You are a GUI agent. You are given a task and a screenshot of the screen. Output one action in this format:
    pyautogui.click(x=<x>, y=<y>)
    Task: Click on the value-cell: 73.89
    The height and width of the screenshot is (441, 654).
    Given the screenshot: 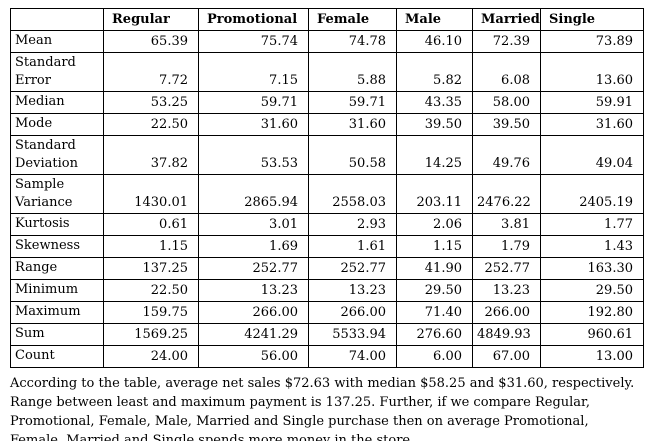 What is the action you would take?
    pyautogui.click(x=592, y=41)
    